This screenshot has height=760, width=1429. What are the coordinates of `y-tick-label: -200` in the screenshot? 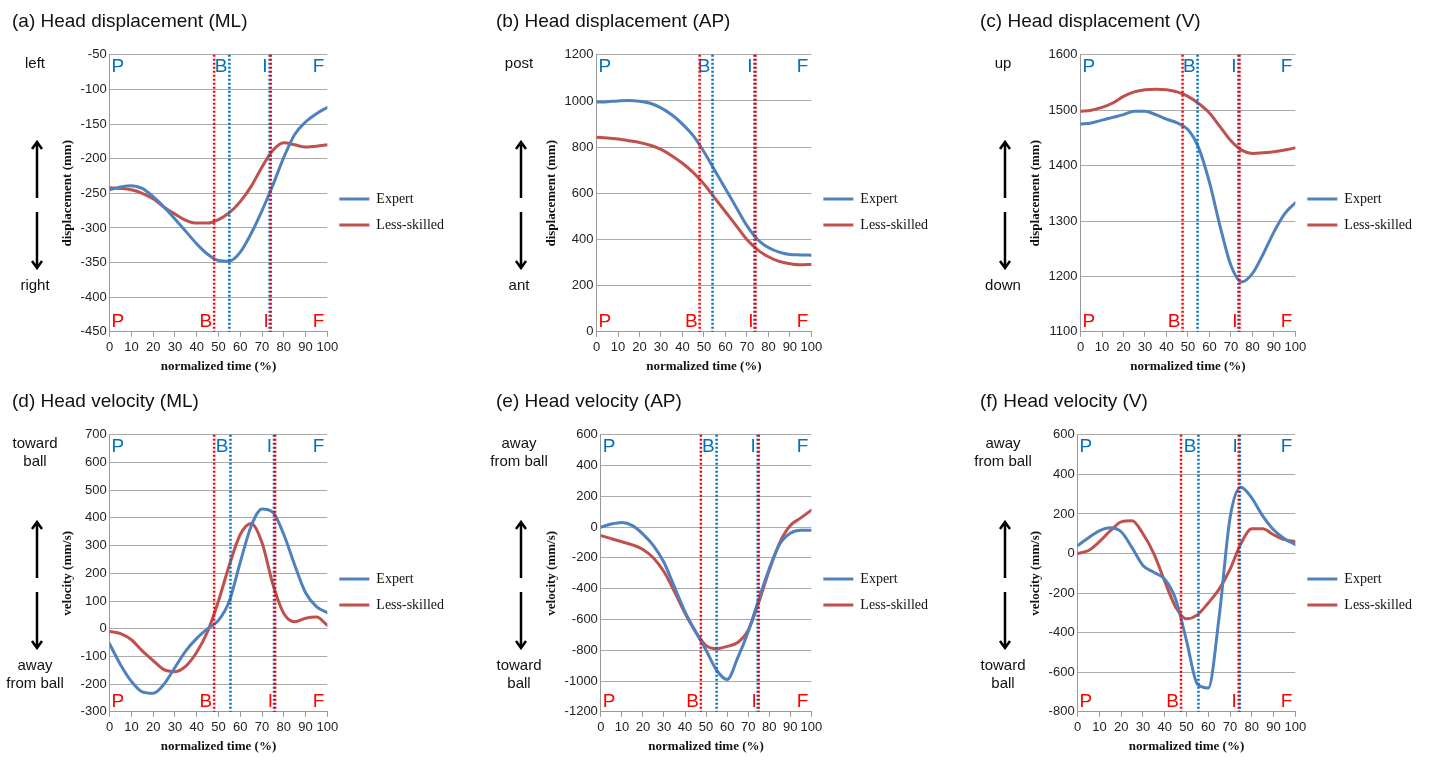 It's located at (93, 158).